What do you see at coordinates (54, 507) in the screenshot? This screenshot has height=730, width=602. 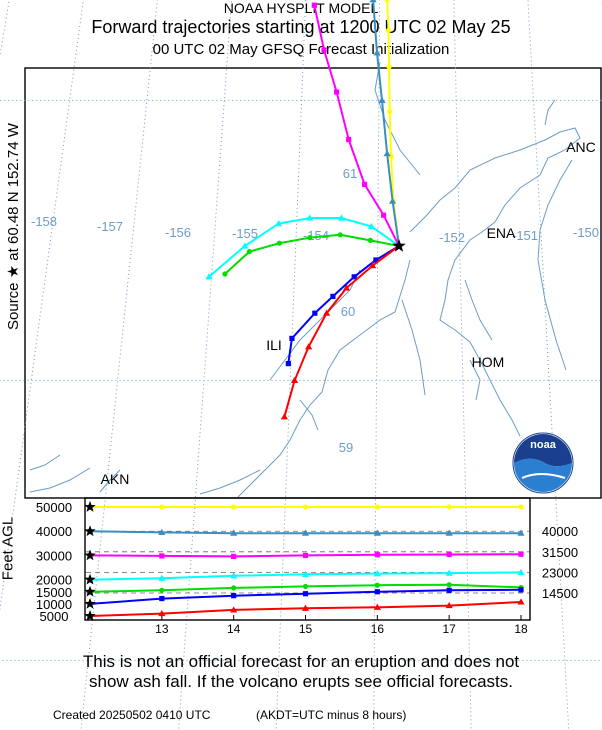 I see `left-height-tick: 50000` at bounding box center [54, 507].